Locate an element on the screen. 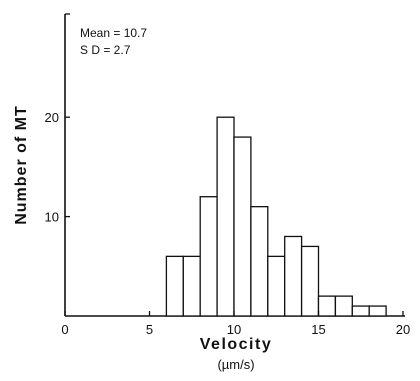  x-tick-label: 20 is located at coordinates (403, 329).